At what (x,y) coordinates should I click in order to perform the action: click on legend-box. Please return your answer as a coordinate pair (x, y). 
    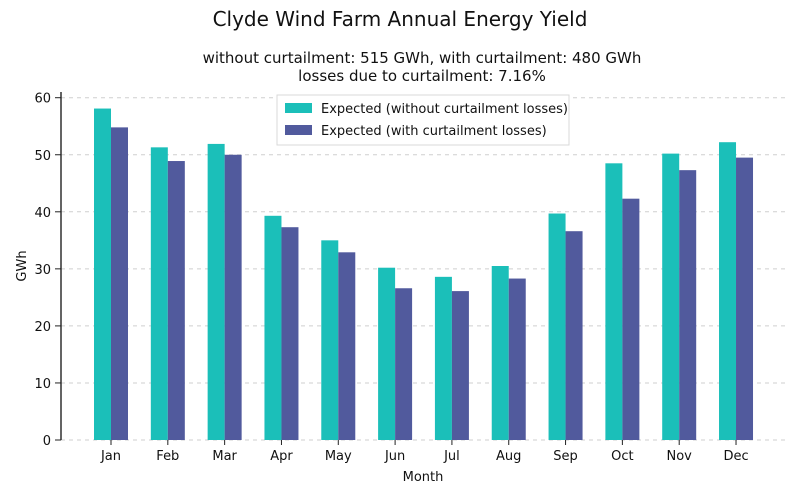
    Looking at the image, I should click on (423, 120).